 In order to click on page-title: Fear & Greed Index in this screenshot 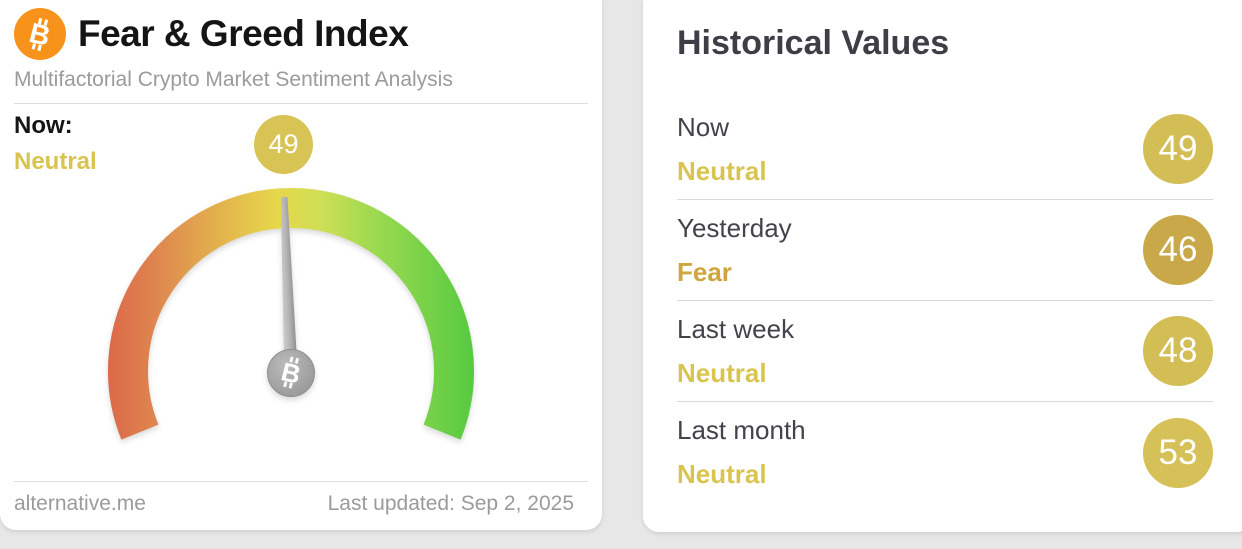, I will do `click(243, 33)`.